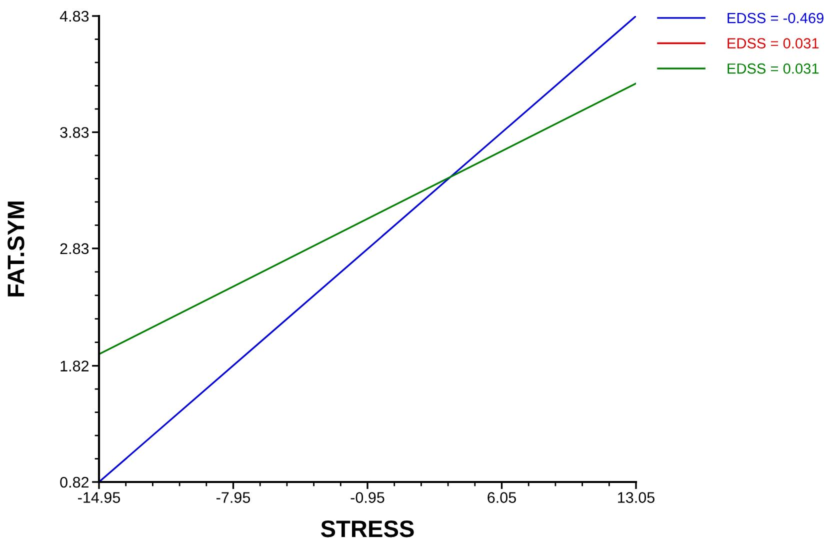 The width and height of the screenshot is (833, 538). I want to click on x-tick-label: -0.95, so click(367, 497).